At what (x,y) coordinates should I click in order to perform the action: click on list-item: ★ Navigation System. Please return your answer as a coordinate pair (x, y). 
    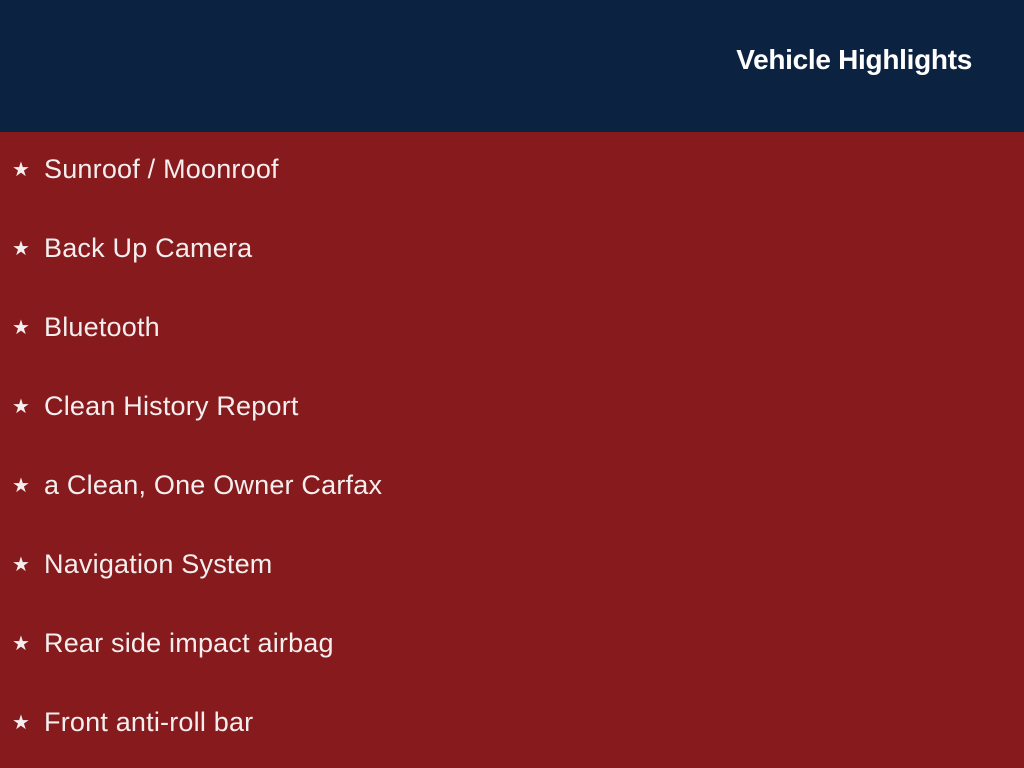
    Looking at the image, I should click on (142, 564).